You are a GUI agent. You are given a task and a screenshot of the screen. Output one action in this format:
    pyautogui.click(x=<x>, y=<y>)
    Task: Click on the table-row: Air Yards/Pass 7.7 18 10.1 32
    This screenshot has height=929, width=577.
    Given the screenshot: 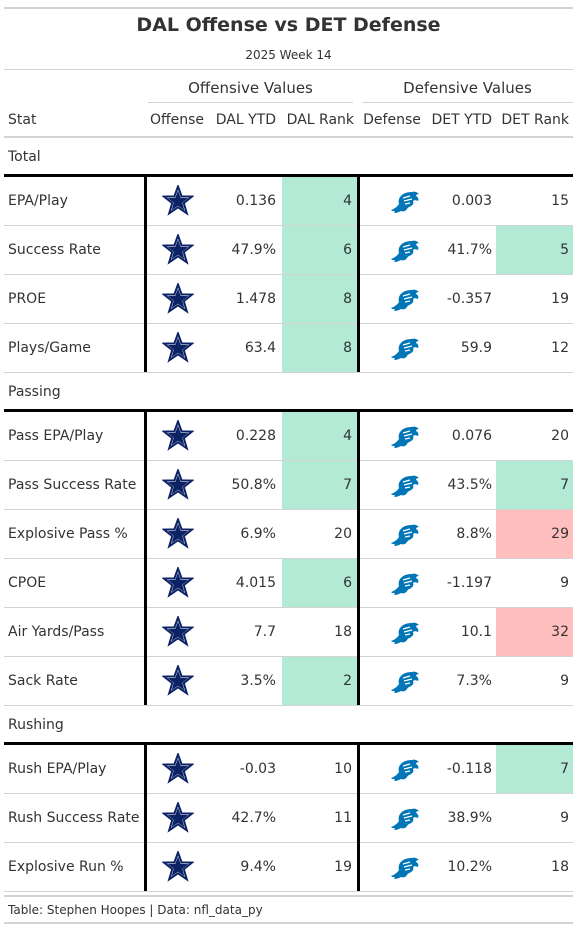 What is the action you would take?
    pyautogui.click(x=288, y=632)
    